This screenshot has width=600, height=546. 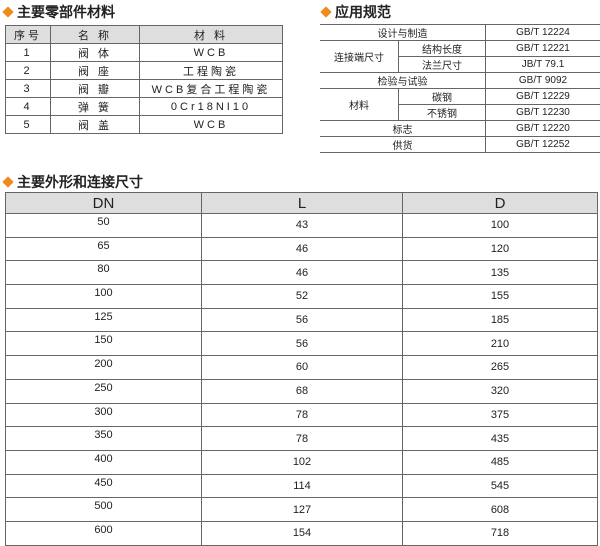 What do you see at coordinates (543, 33) in the screenshot?
I see `cell: GB/T 12224` at bounding box center [543, 33].